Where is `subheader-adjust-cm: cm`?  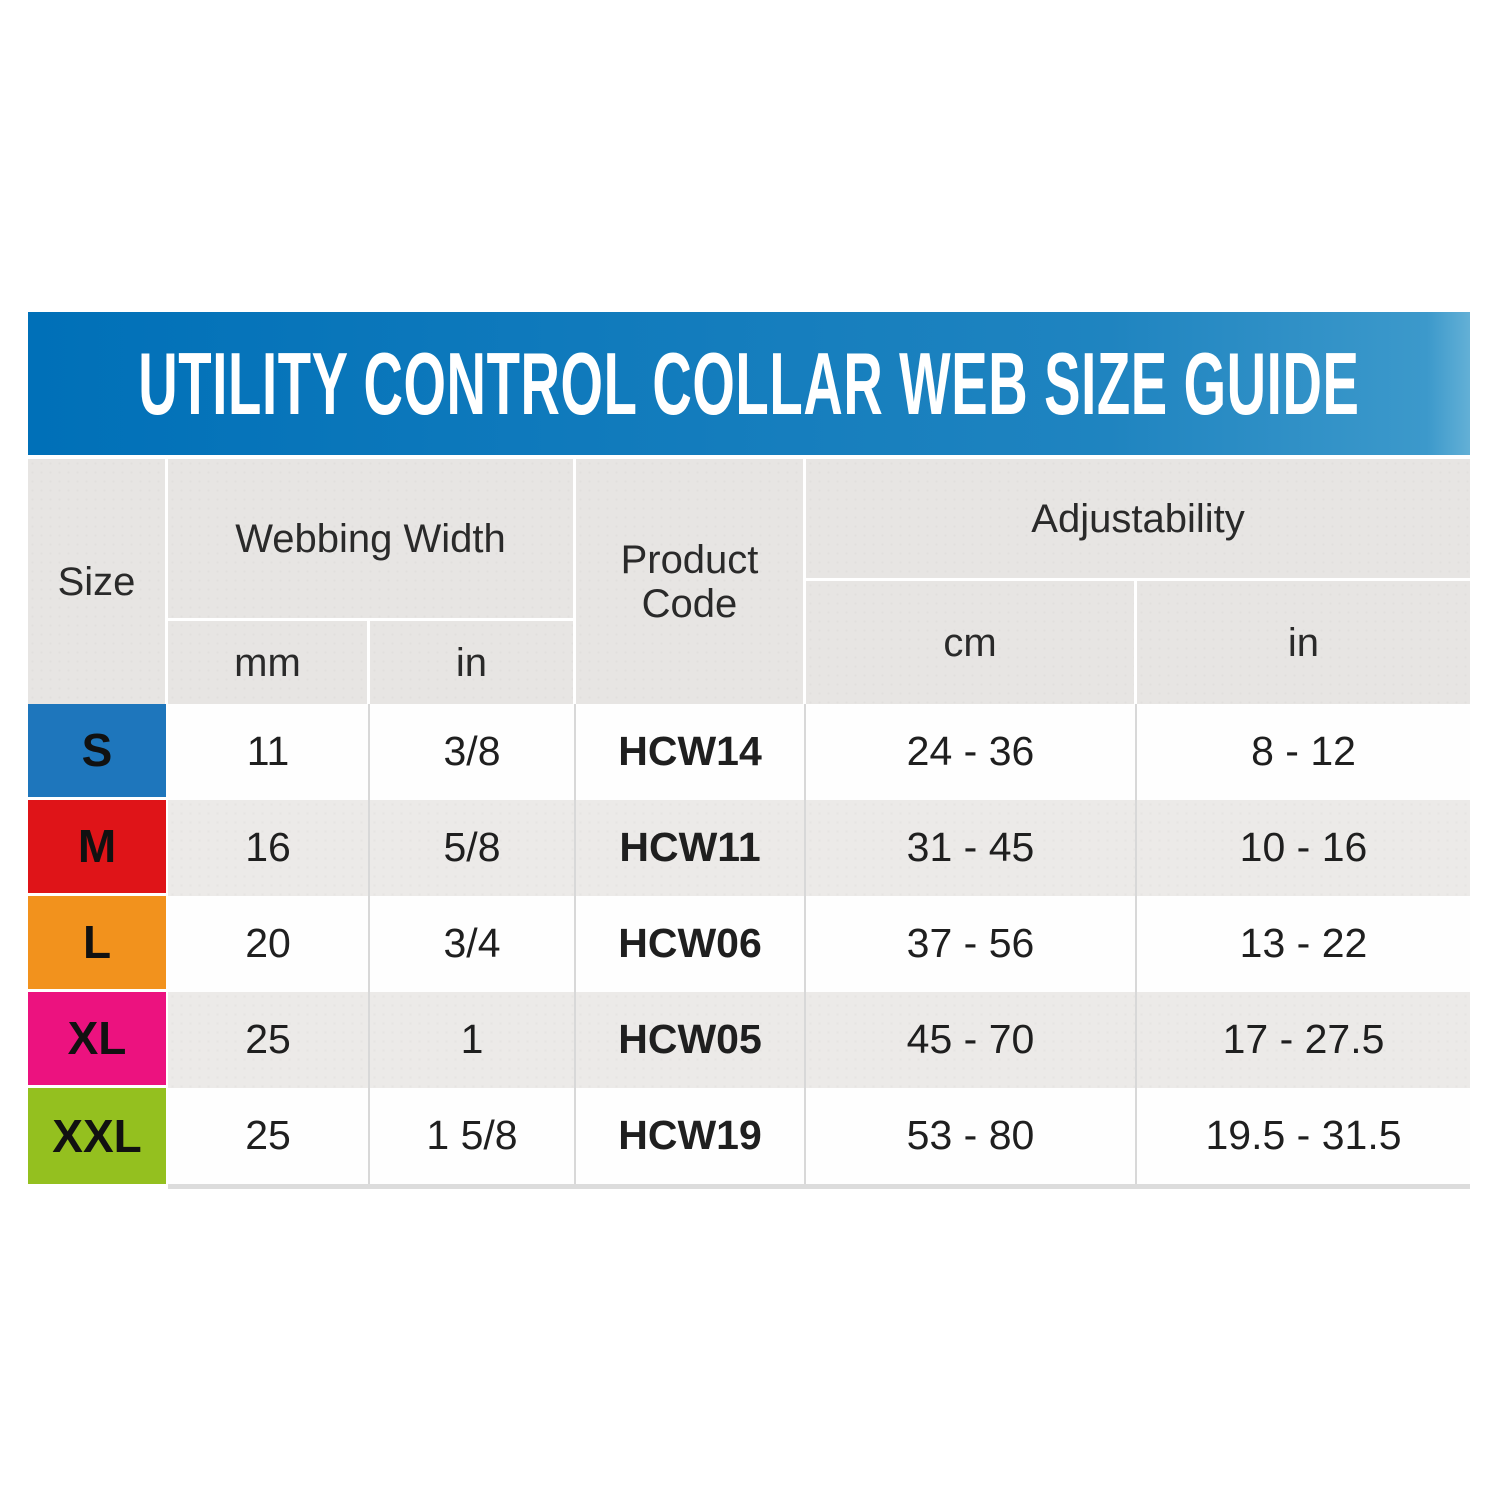 subheader-adjust-cm: cm is located at coordinates (971, 642).